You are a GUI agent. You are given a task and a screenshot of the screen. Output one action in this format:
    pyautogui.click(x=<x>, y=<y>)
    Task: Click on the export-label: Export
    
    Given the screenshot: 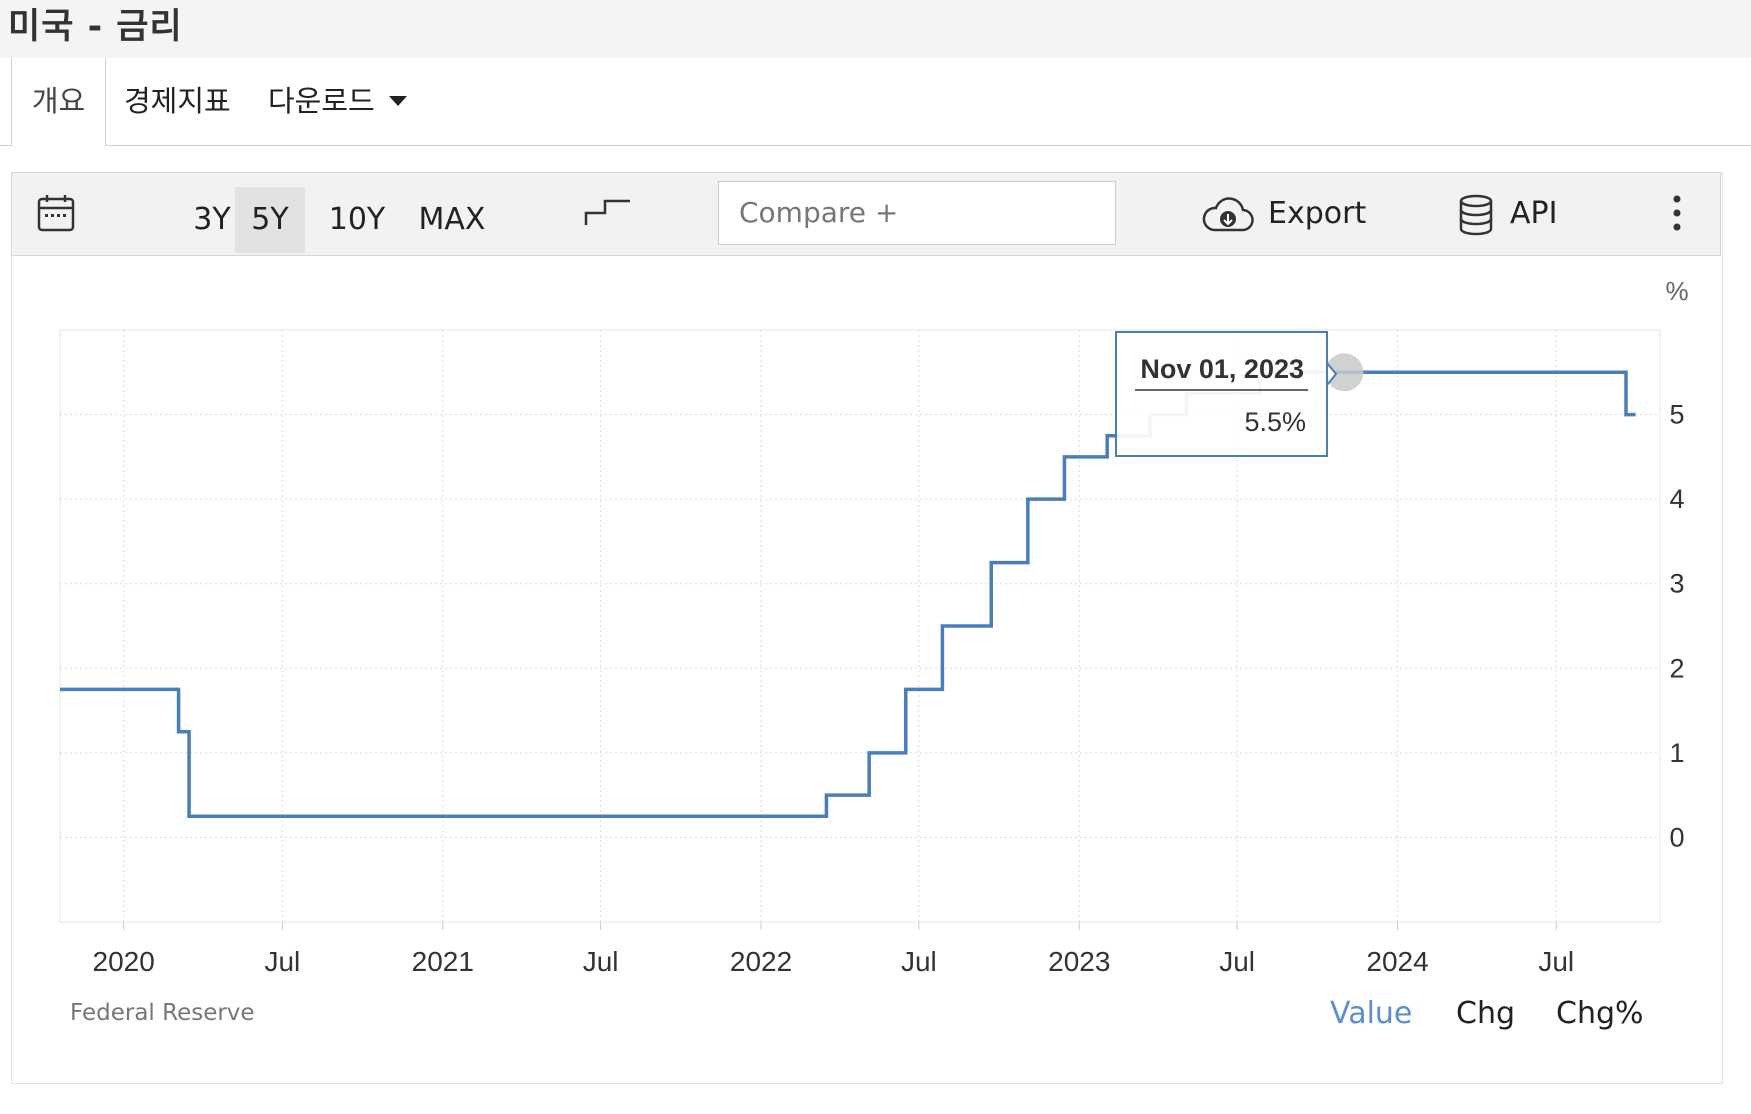 What is the action you would take?
    pyautogui.click(x=1317, y=213)
    